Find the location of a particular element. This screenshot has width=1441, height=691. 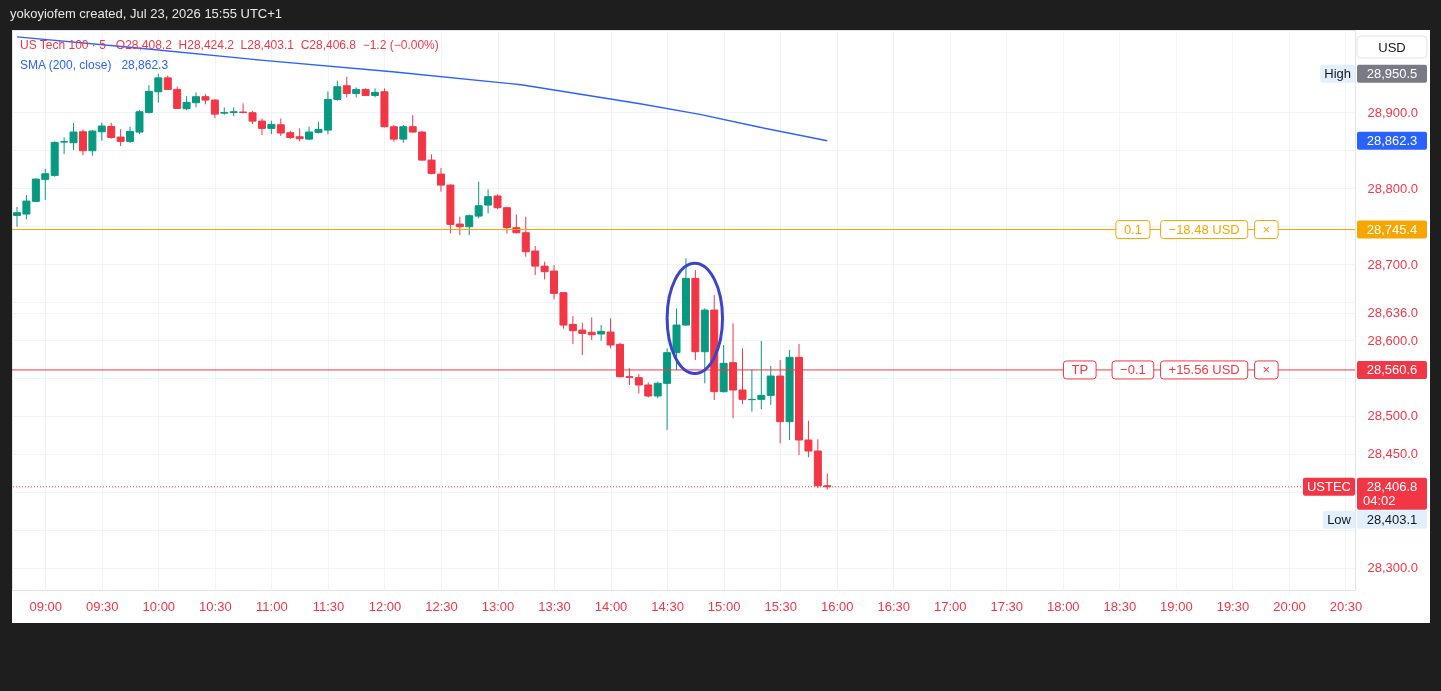

ref-line-label: 28,406.8 is located at coordinates (1392, 487).